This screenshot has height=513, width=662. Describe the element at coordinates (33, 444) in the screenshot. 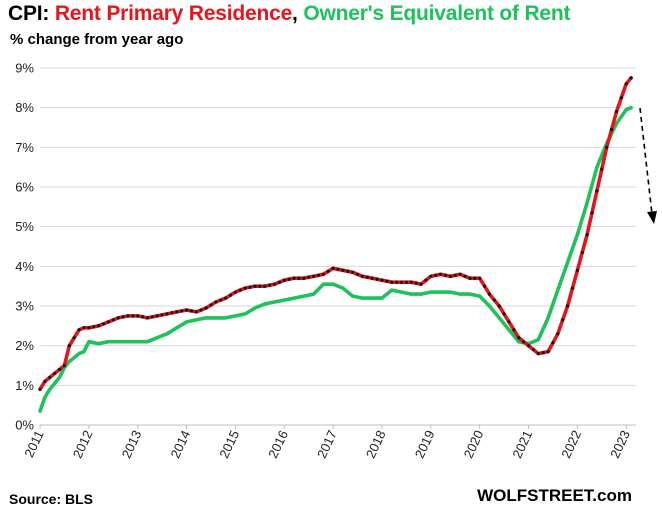

I see `x-tick-label: 2011` at that location.